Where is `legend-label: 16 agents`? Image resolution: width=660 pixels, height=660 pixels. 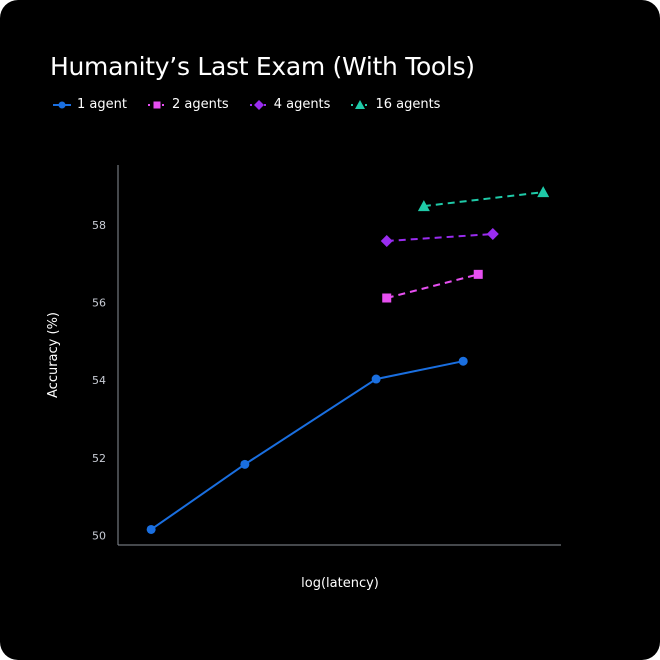
legend-label: 16 agents is located at coordinates (408, 104).